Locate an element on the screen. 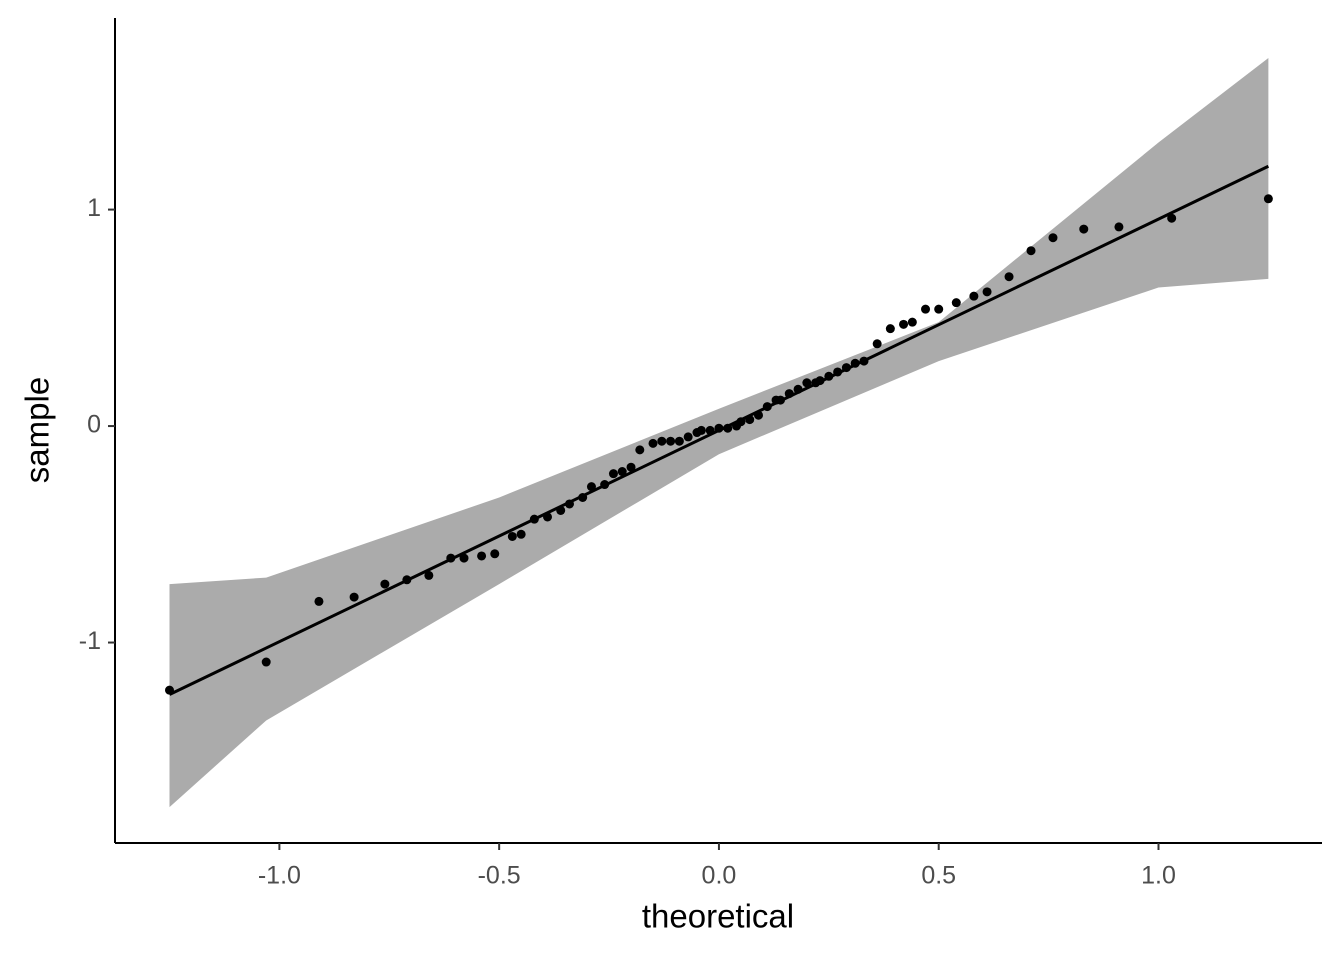 This screenshot has width=1344, height=960. x-tick-label: 1.0 is located at coordinates (1158, 876).